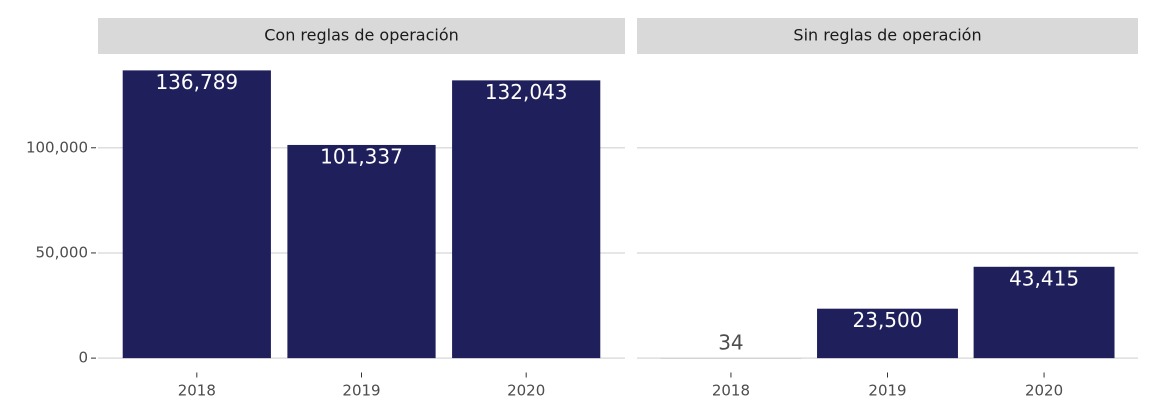 The height and width of the screenshot is (403, 1149). I want to click on value-label: 136,789, so click(196, 82).